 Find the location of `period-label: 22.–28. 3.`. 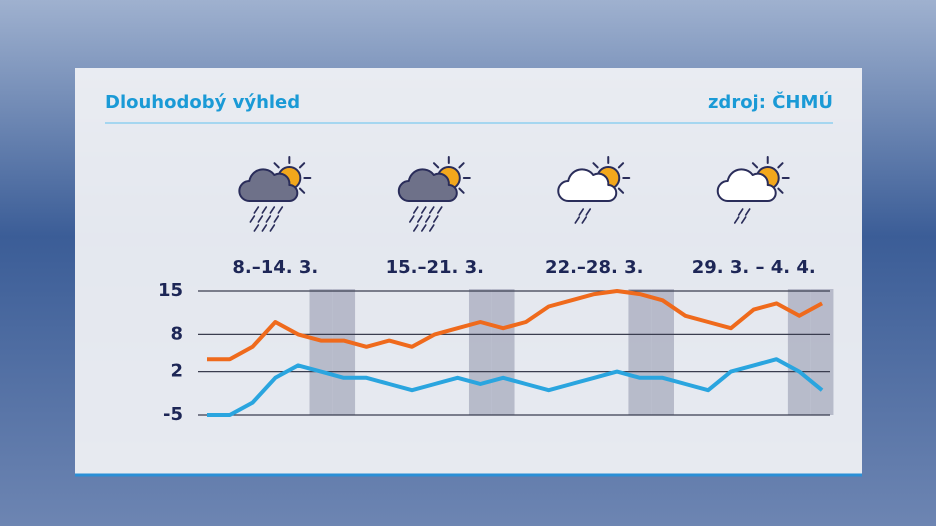

period-label: 22.–28. 3. is located at coordinates (594, 267).